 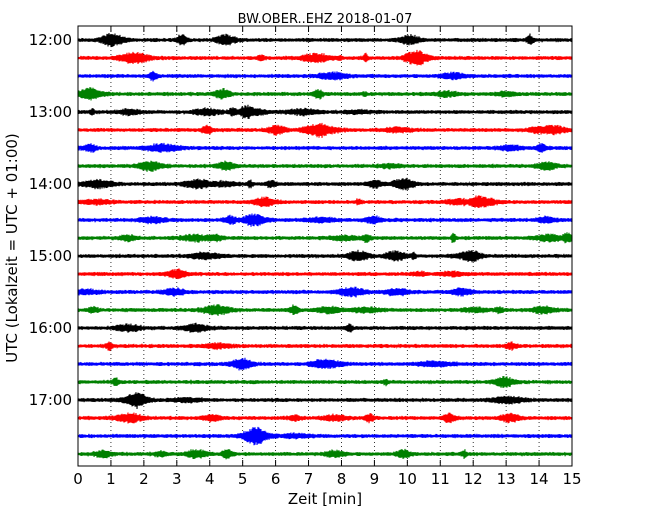 What do you see at coordinates (243, 479) in the screenshot?
I see `x-tick-label: 5` at bounding box center [243, 479].